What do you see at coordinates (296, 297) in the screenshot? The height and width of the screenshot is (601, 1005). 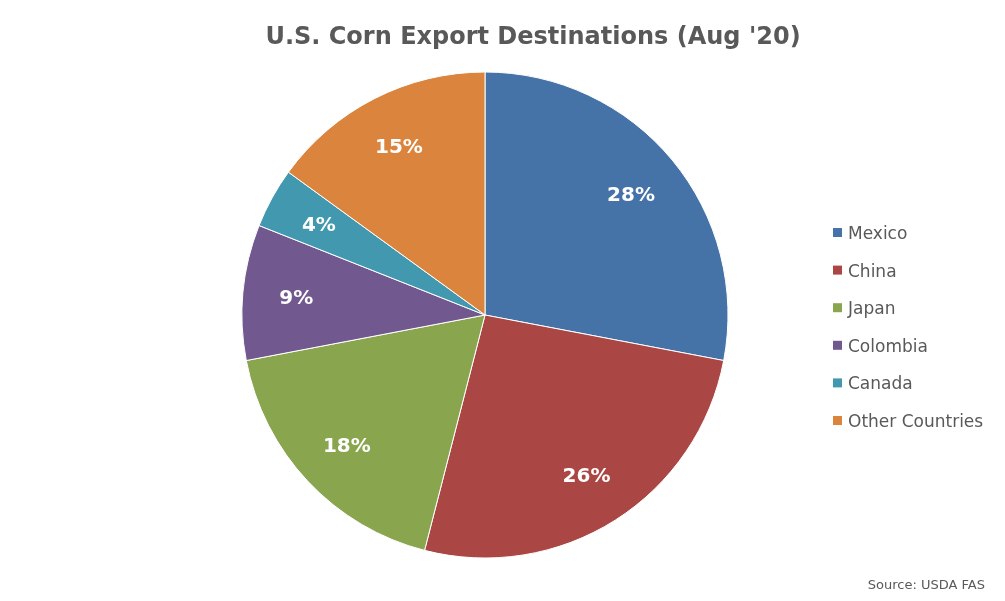 I see `data-label: 9%` at bounding box center [296, 297].